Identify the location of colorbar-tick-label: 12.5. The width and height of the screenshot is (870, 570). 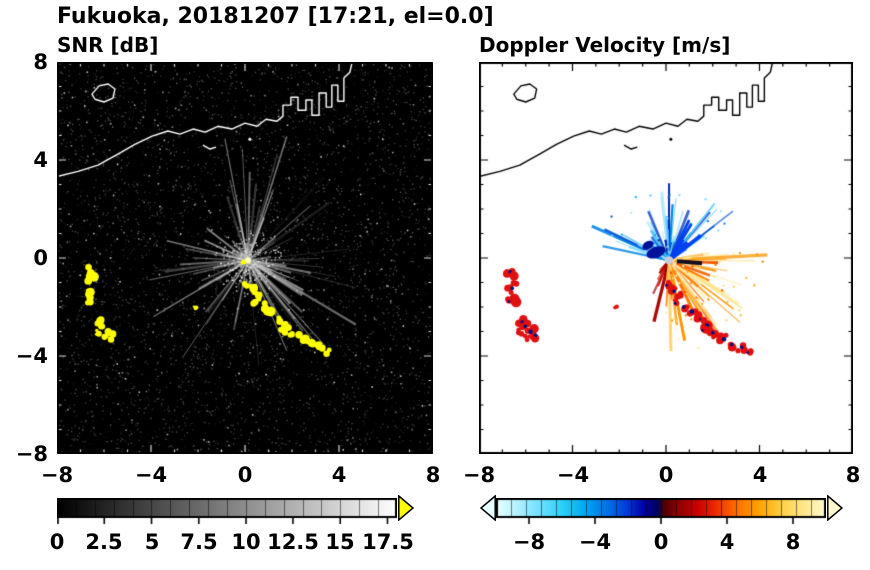
(293, 542).